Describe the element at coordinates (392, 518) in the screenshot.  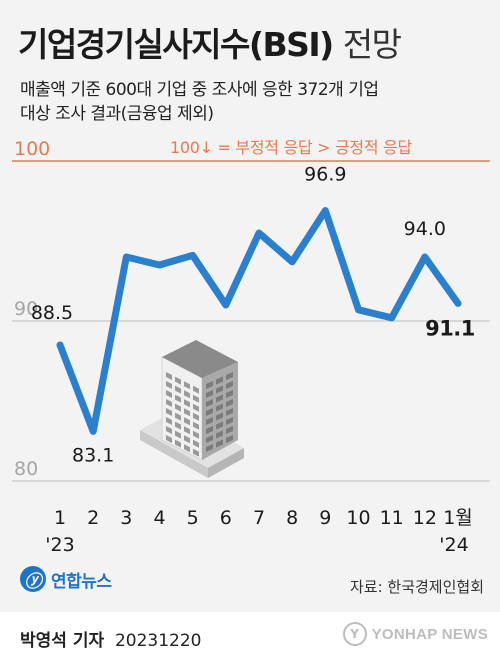
I see `x-tick-label: 11` at that location.